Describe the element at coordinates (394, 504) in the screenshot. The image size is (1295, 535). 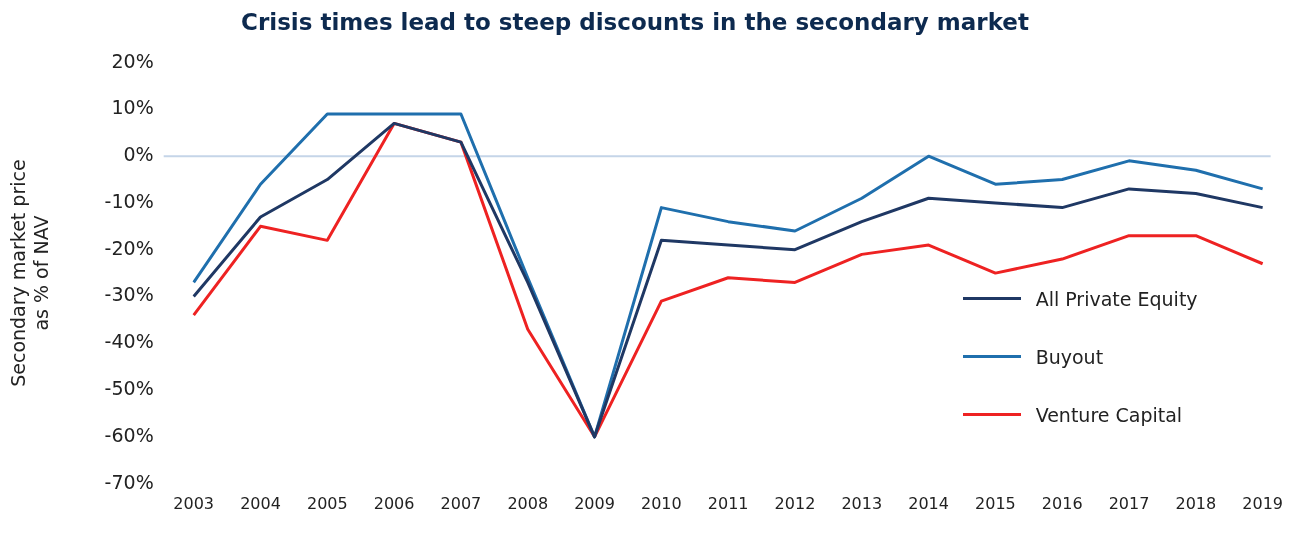
I see `x-tick-label: 2006` at that location.